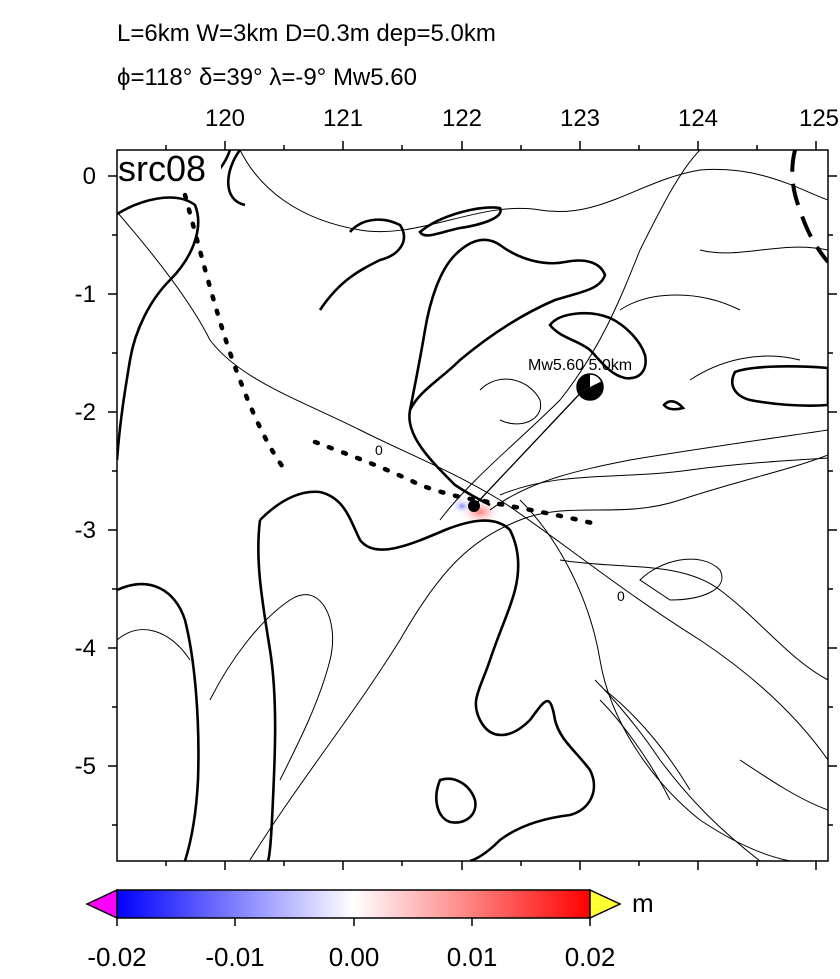 The width and height of the screenshot is (840, 979). What do you see at coordinates (491, 865) in the screenshot?
I see `bottom-axis-ticks` at bounding box center [491, 865].